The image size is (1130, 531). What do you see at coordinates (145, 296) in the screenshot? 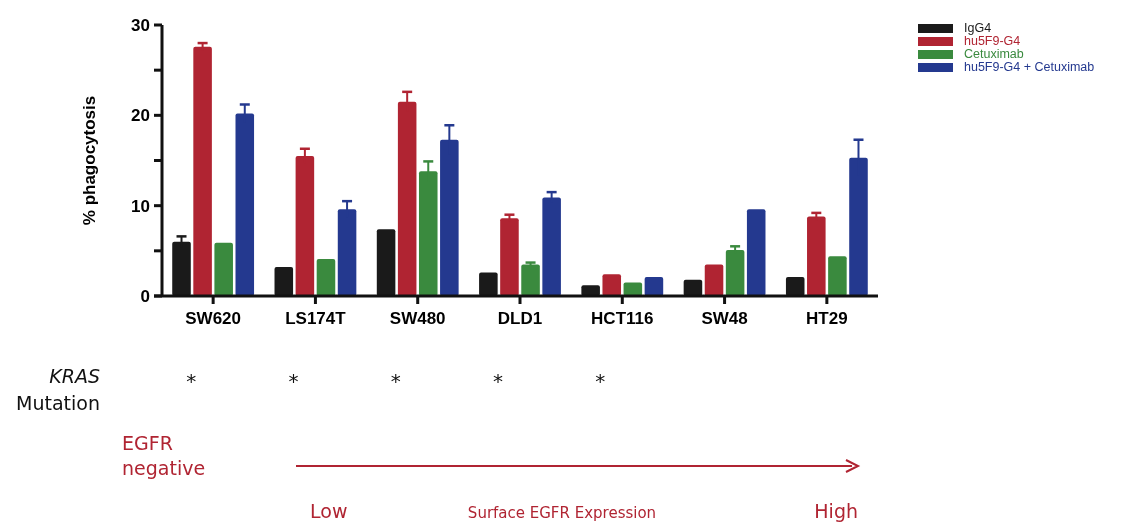
I see `y-tick-label: 0` at bounding box center [145, 296].